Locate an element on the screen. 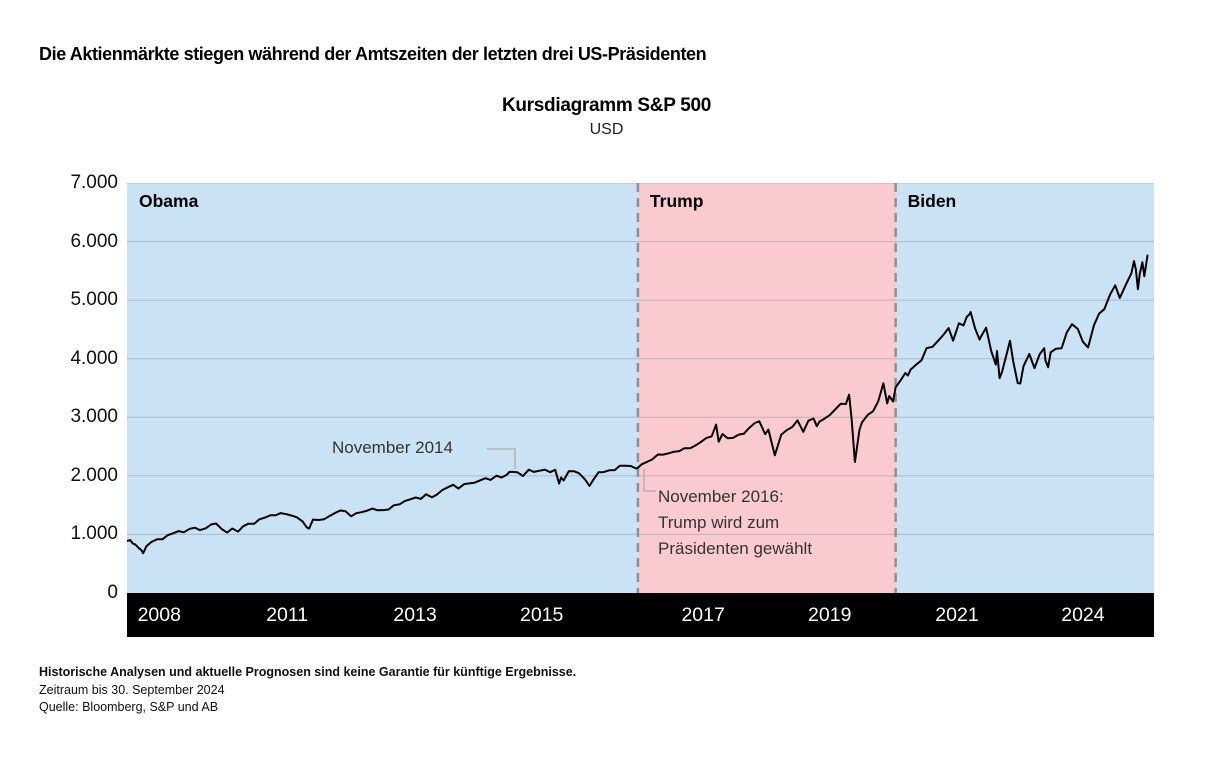  annotation-text: November 2014 is located at coordinates (392, 447).